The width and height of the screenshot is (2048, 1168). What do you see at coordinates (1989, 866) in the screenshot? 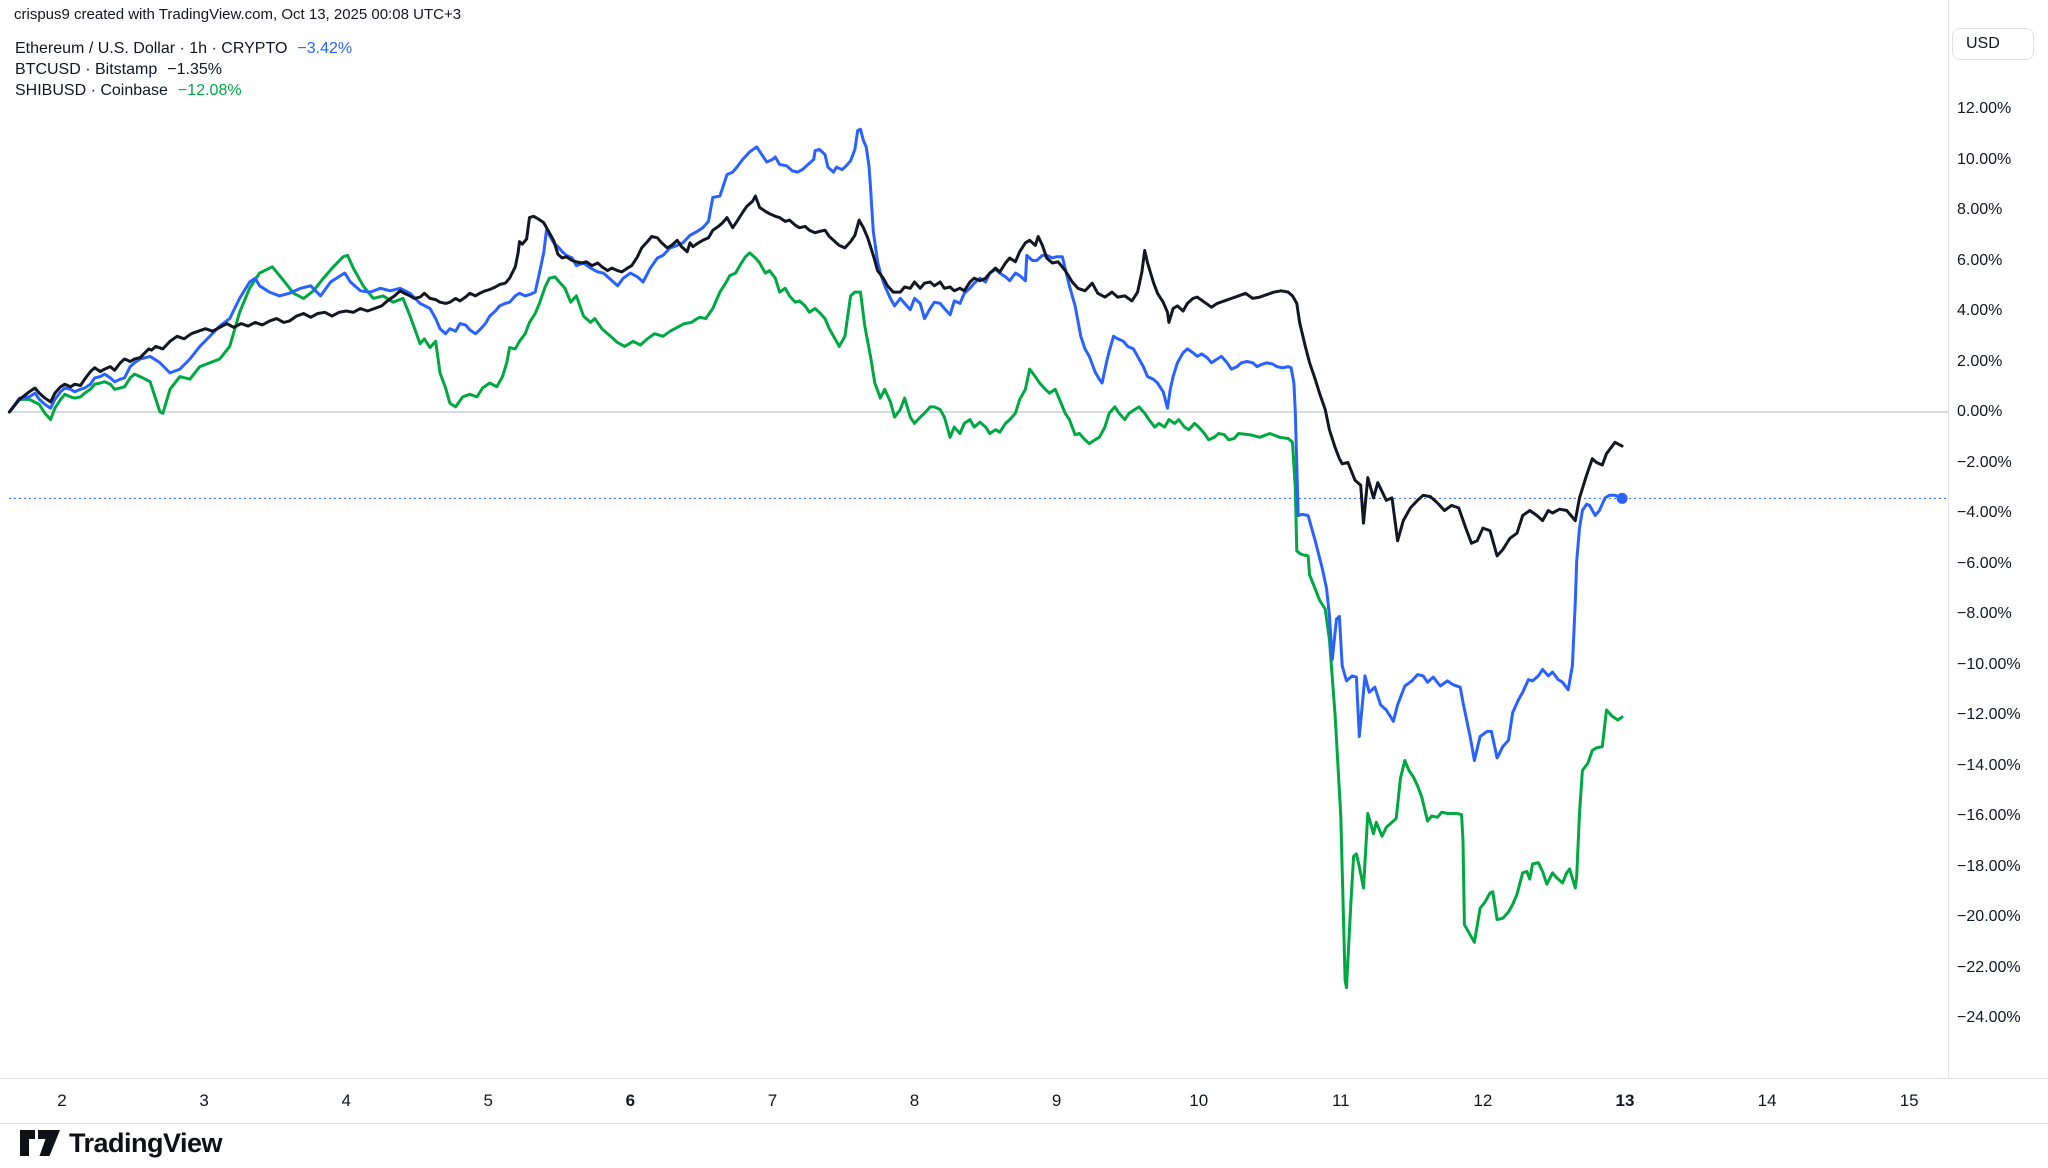
I see `price-tick-label: −18.00%` at bounding box center [1989, 866].